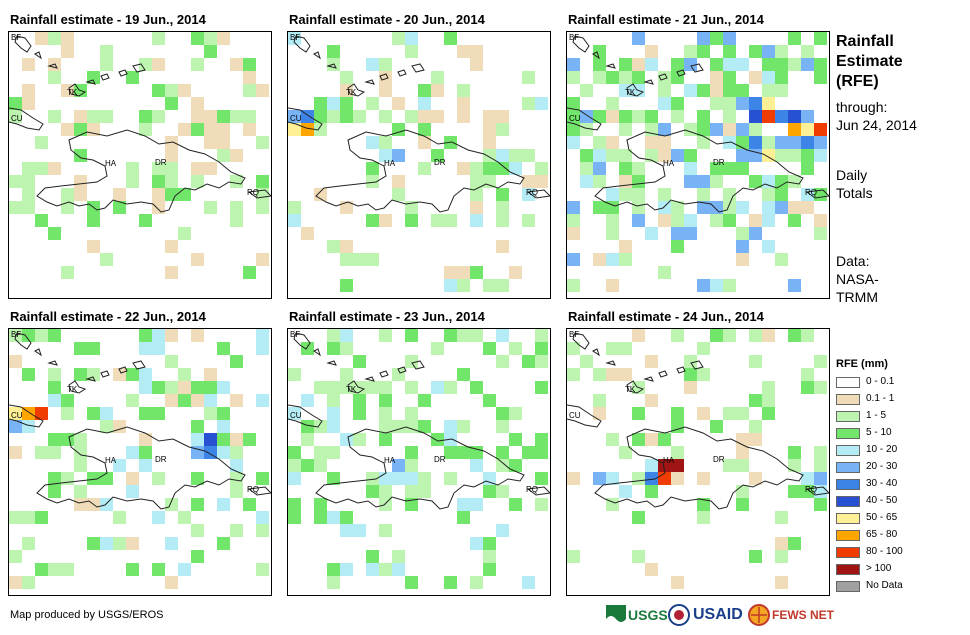 The height and width of the screenshot is (635, 970). Describe the element at coordinates (698, 165) in the screenshot. I see `map-panel-21jun: BF TK CU HA DR RQ` at that location.